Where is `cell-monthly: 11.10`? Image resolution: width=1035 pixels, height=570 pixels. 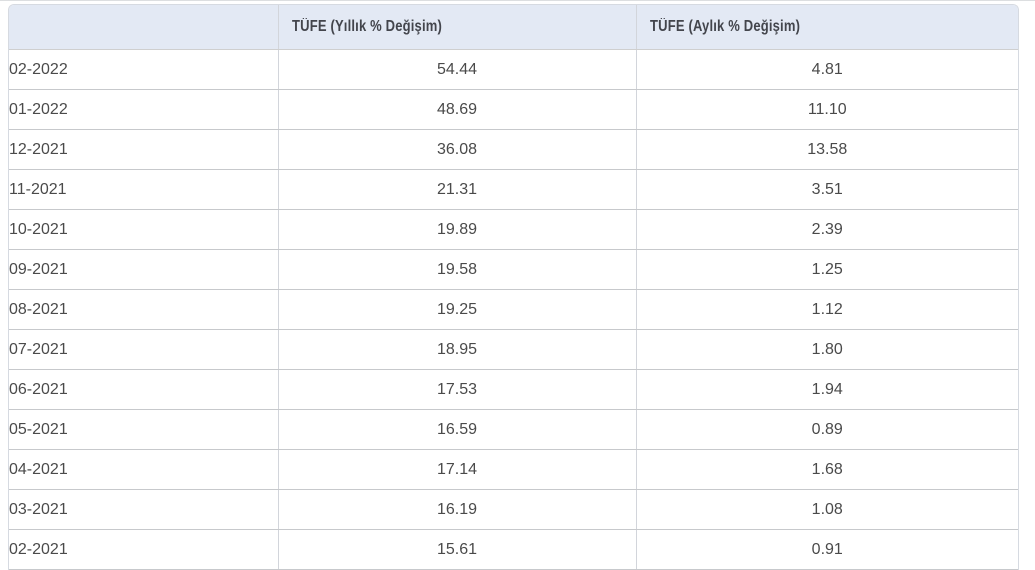
cell-monthly: 11.10 is located at coordinates (826, 109).